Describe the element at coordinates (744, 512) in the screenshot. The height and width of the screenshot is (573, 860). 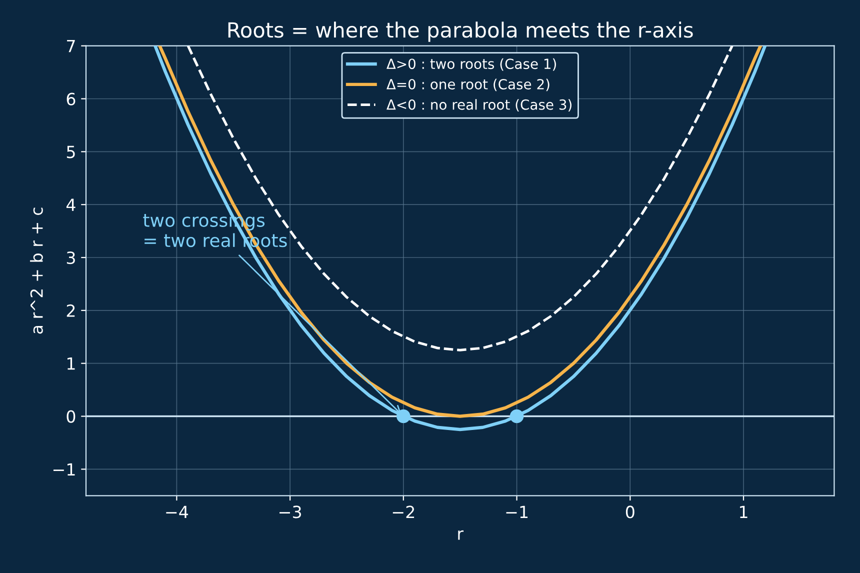
I see `x-tick-label: 1` at that location.